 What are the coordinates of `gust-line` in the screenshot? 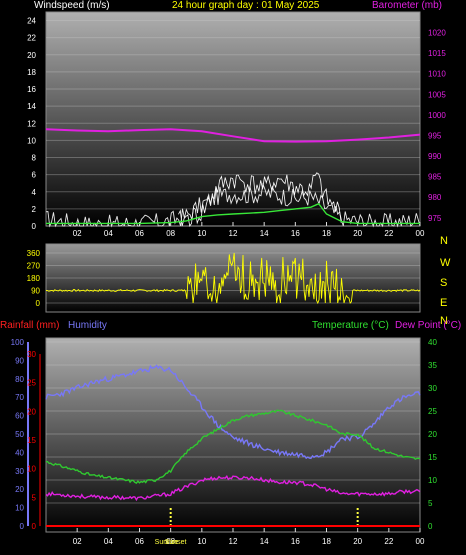 It's located at (260, 200).